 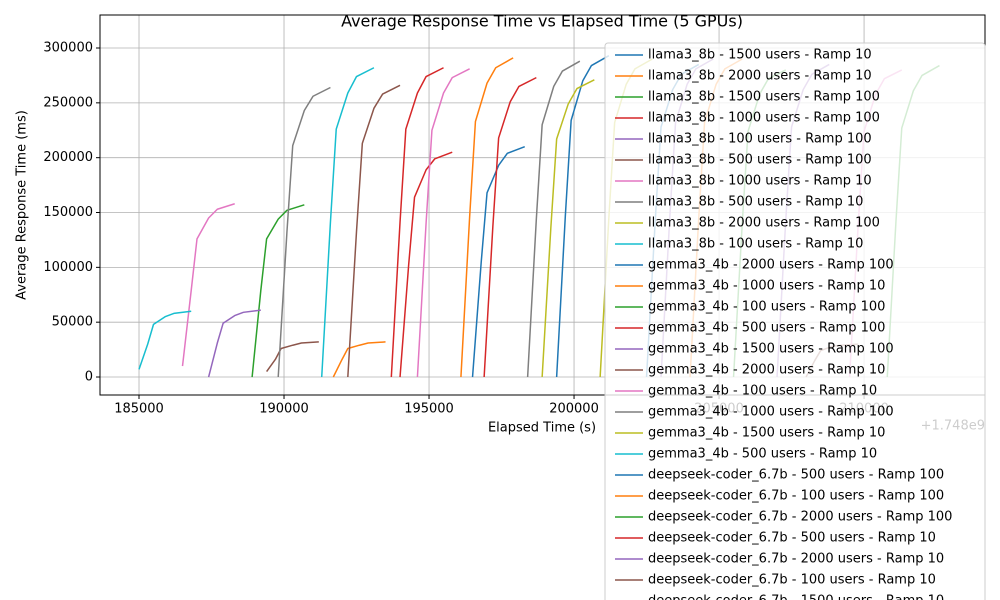 What do you see at coordinates (766, 286) in the screenshot?
I see `legend-label: gemma3_4b - 1000 users - Ramp 10` at bounding box center [766, 286].